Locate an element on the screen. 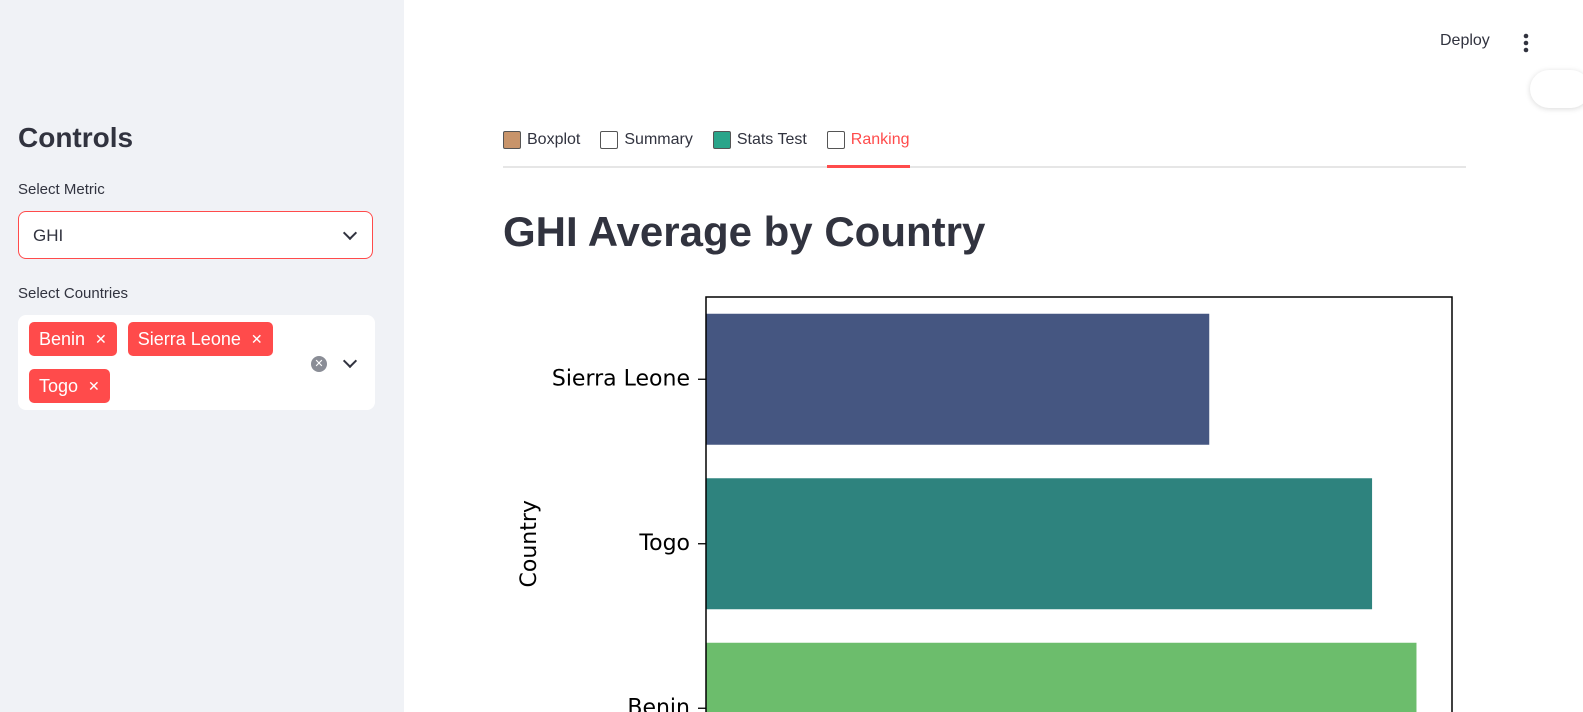  country-chip: Togo ✕ is located at coordinates (69, 386).